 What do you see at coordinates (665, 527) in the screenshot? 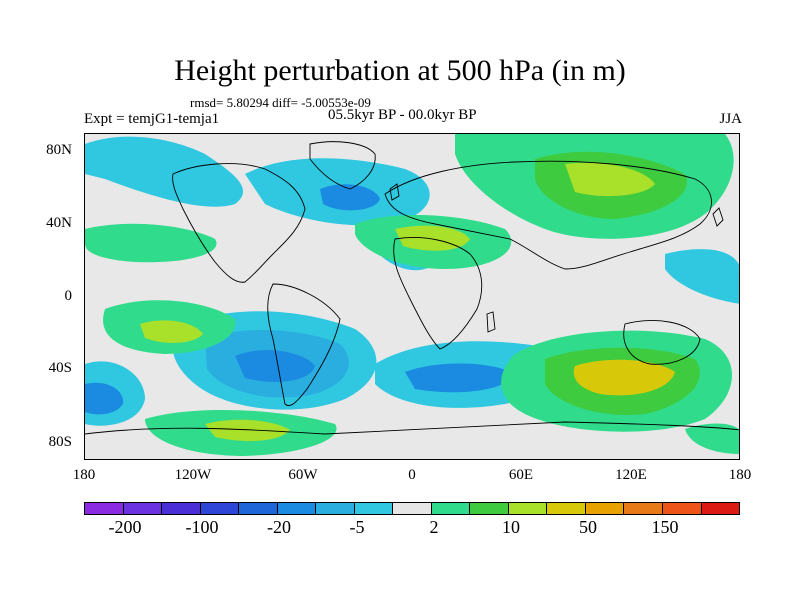
I see `colorbar-label: 150` at bounding box center [665, 527].